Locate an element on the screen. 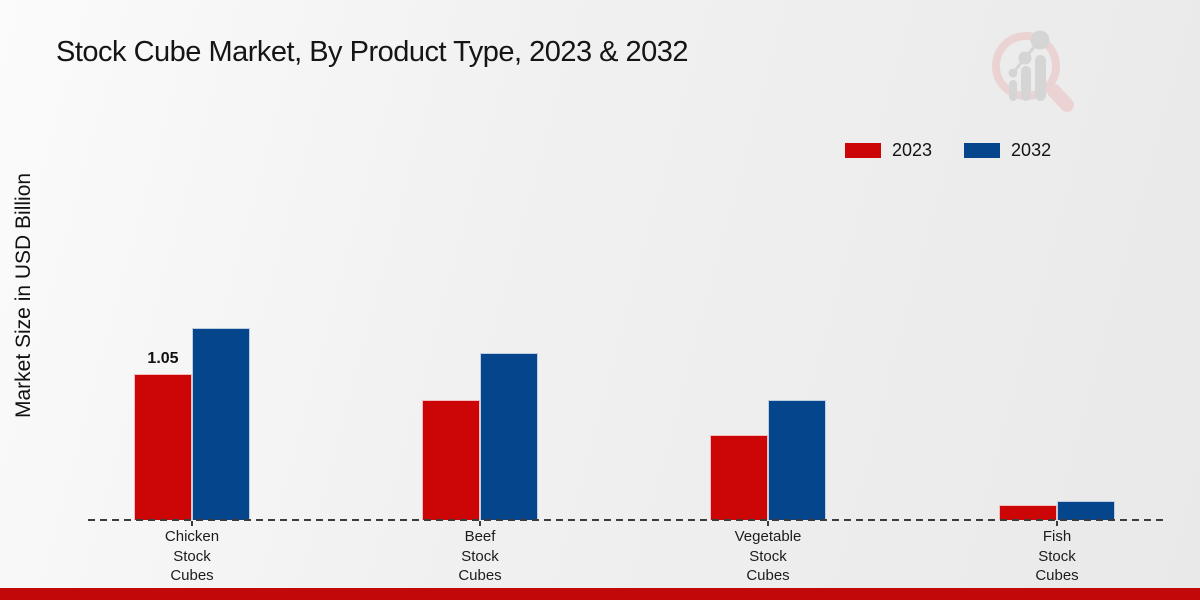  bar-2032-fish-stock-cubes is located at coordinates (1086, 510).